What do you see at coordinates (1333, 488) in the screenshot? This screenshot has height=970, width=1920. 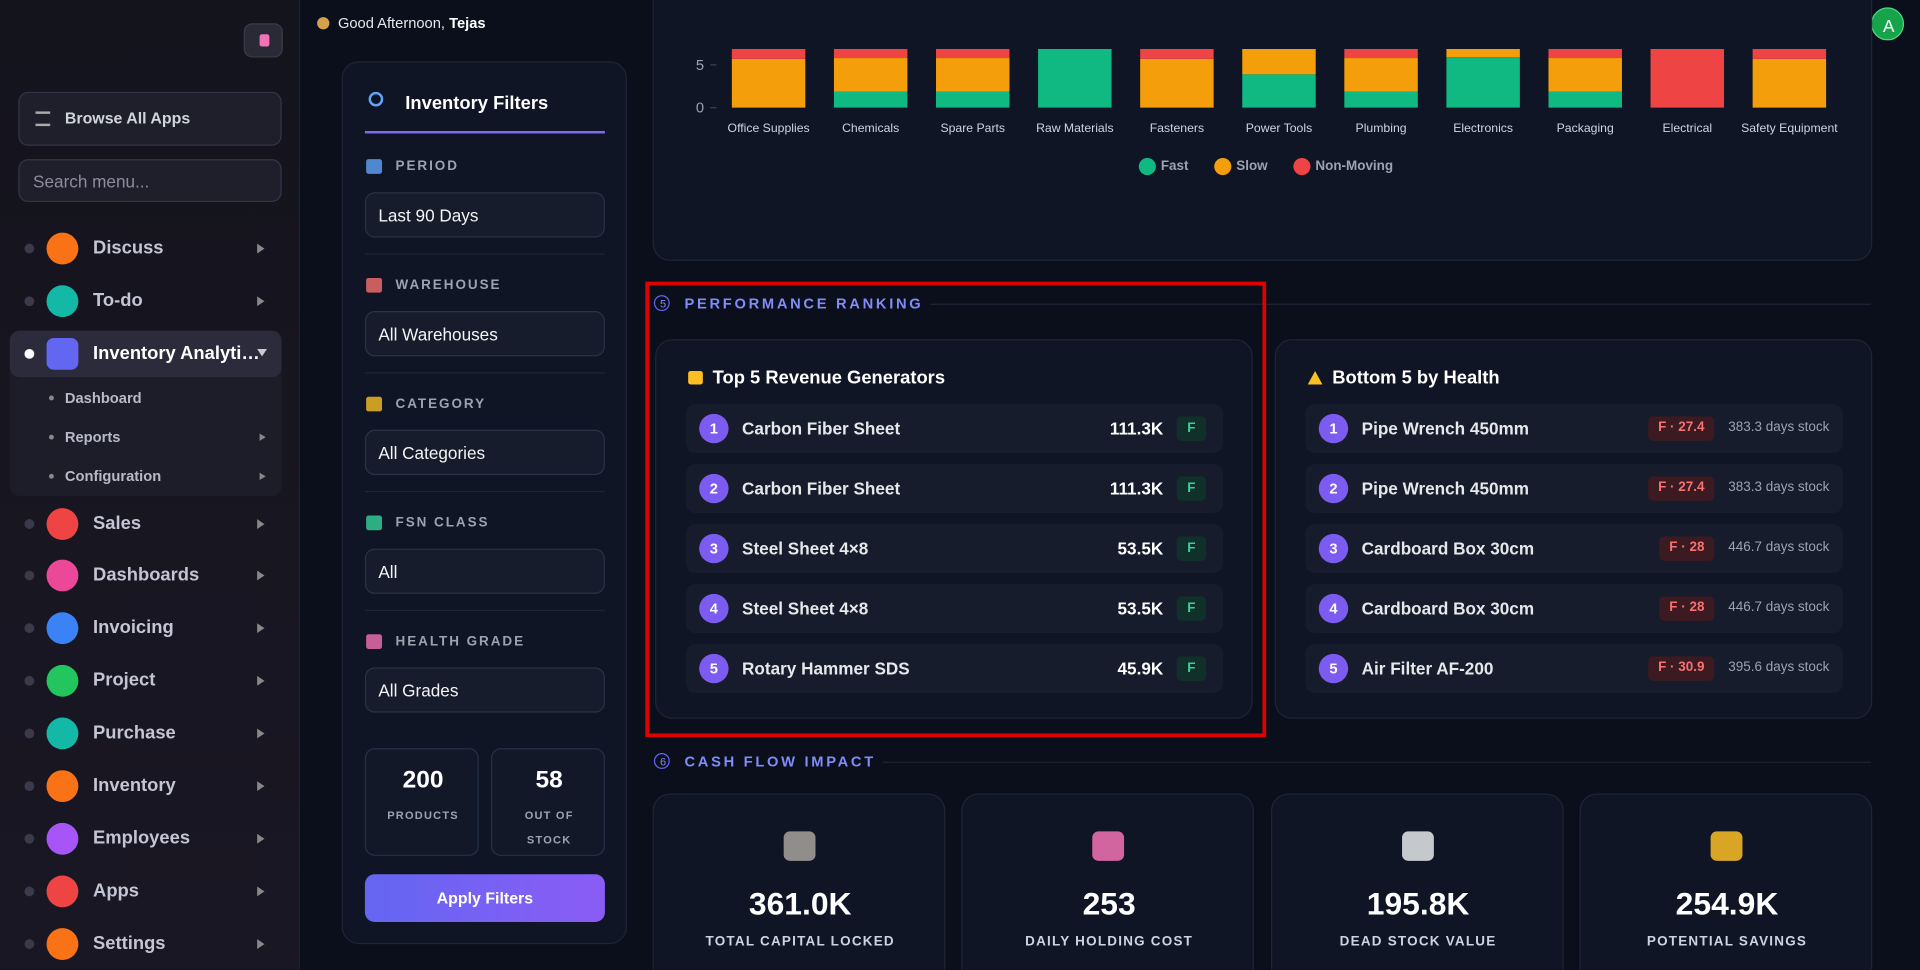 I see `rank-badge: 2` at bounding box center [1333, 488].